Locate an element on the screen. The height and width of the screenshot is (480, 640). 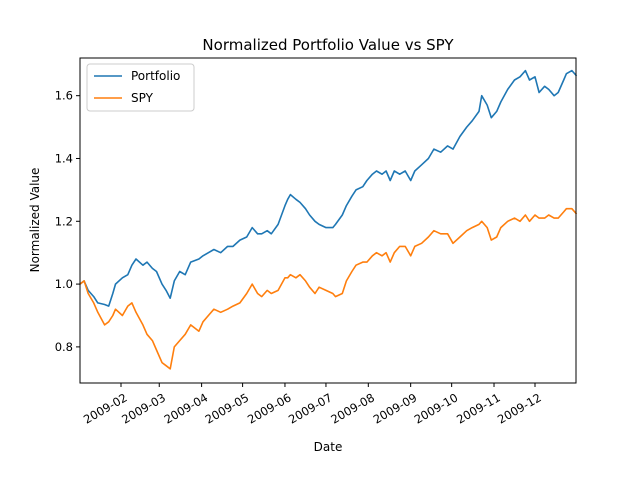
y-tick-label: 1.4 is located at coordinates (64, 158).